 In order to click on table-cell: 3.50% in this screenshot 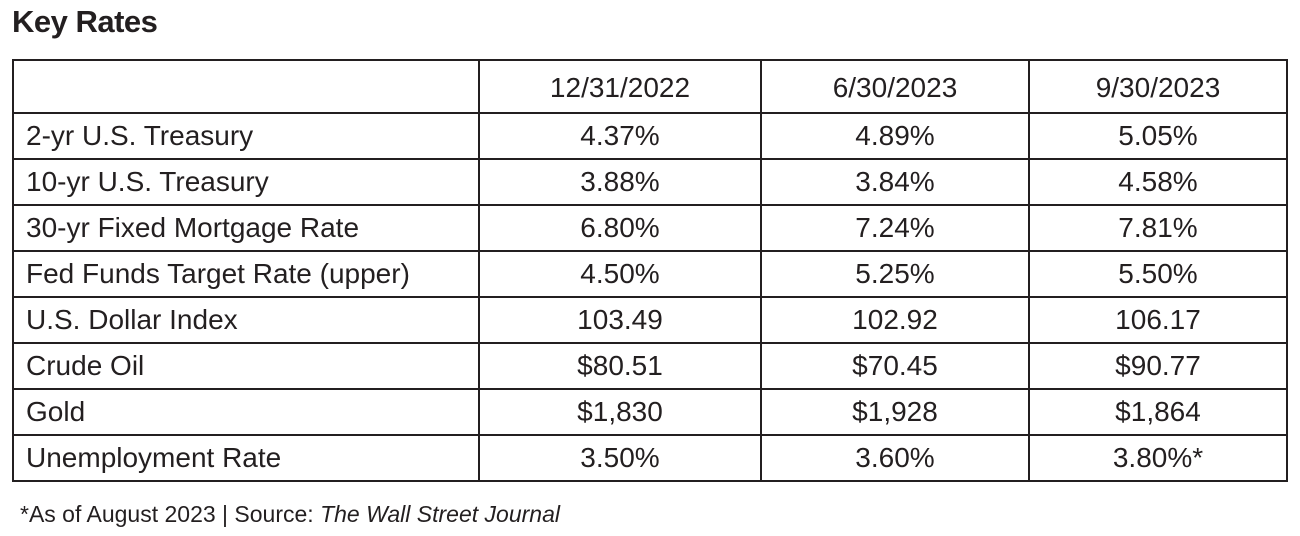, I will do `click(620, 458)`.